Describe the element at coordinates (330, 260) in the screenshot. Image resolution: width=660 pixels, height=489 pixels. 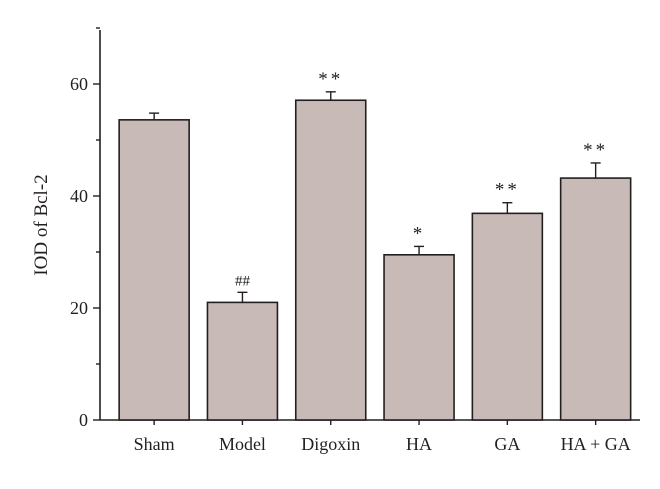
I see `bar-digoxin` at that location.